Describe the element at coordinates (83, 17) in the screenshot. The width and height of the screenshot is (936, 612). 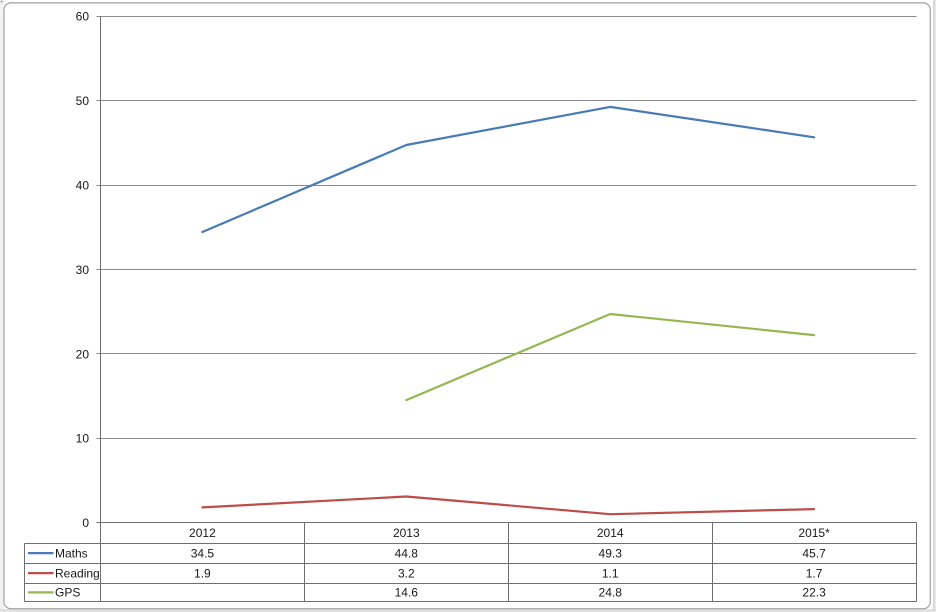
I see `svg-text: 60` at that location.